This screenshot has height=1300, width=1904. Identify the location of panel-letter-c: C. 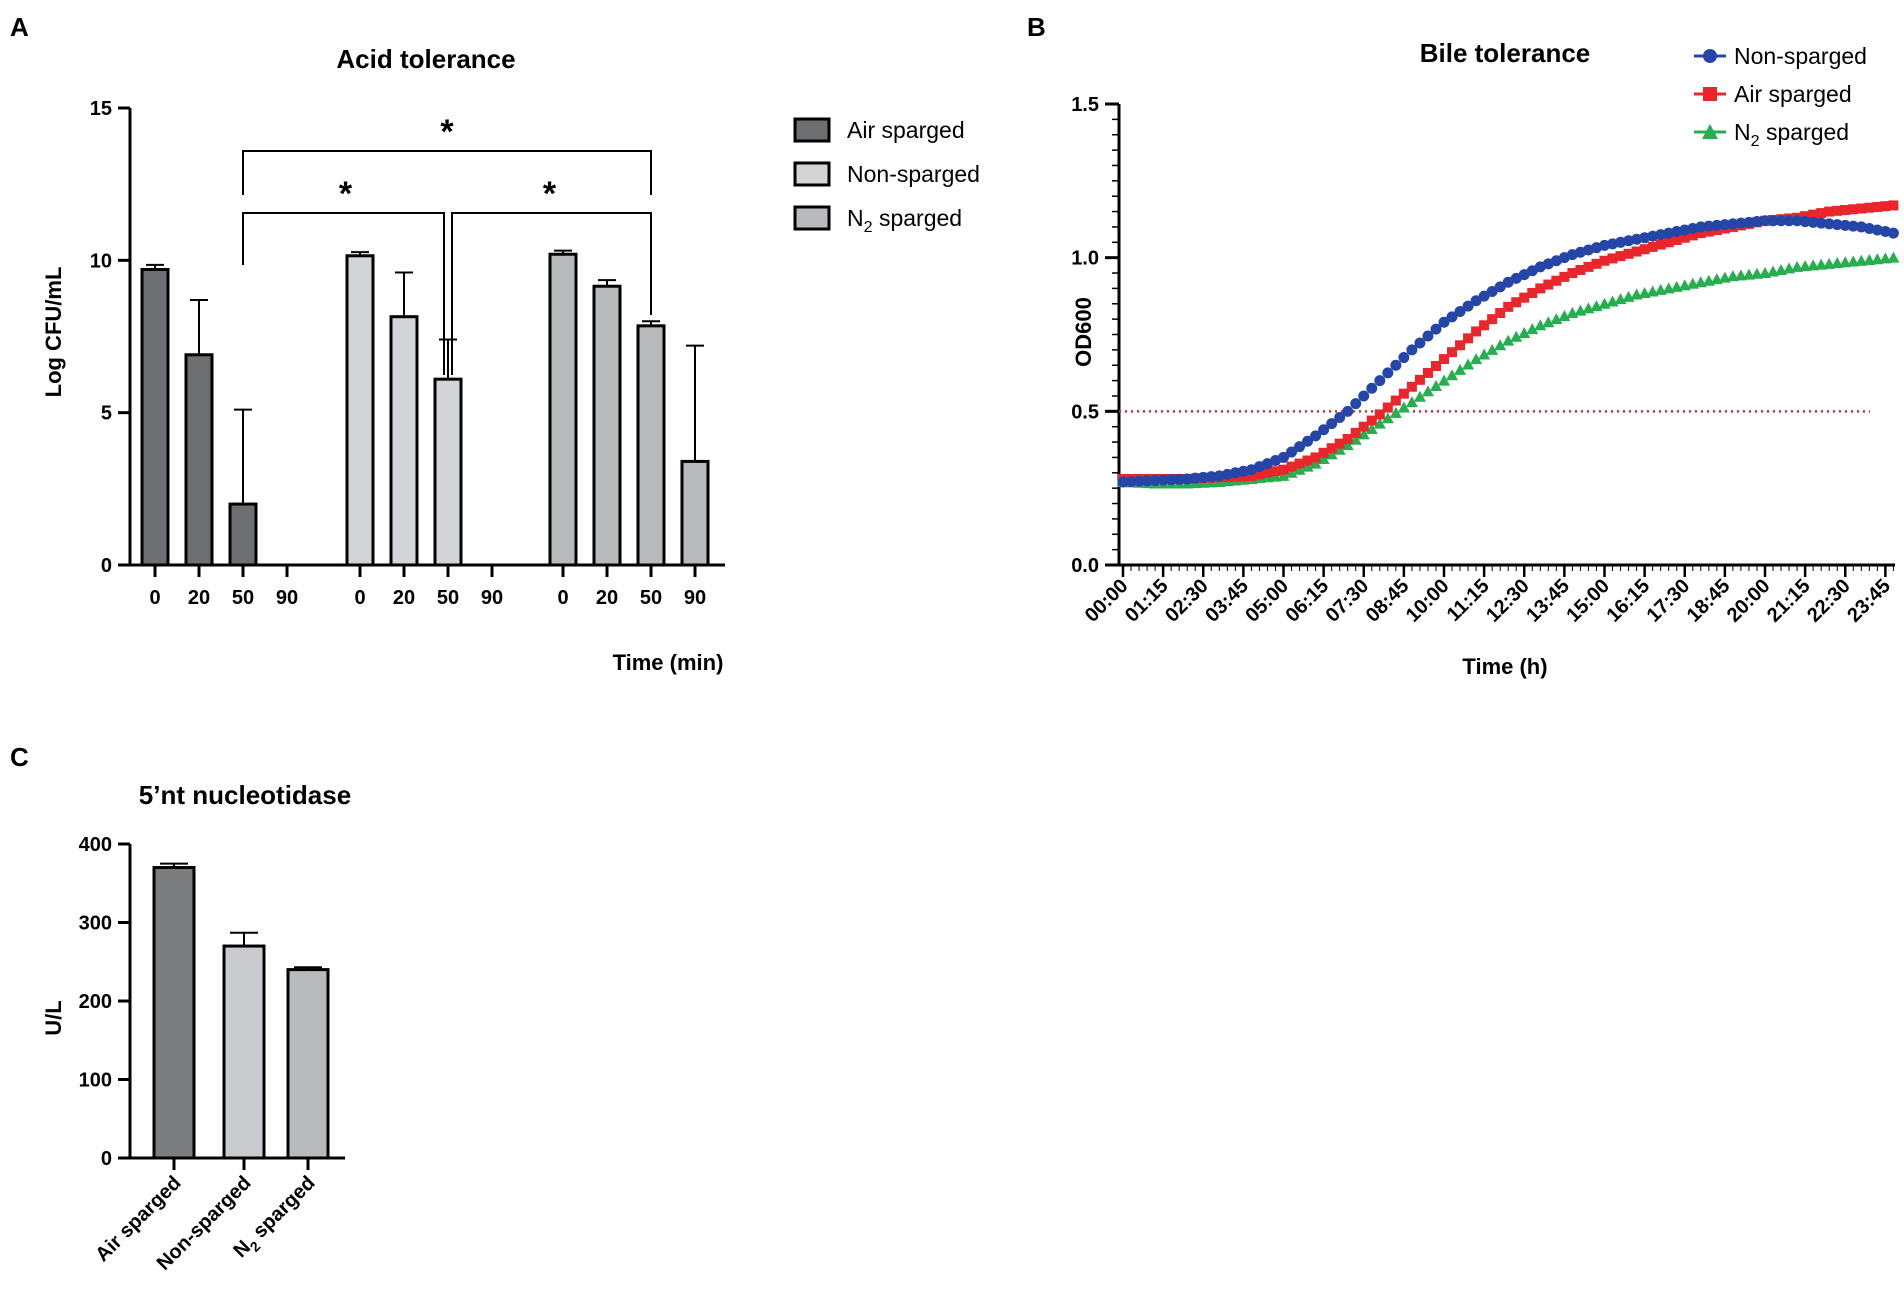
(19, 757).